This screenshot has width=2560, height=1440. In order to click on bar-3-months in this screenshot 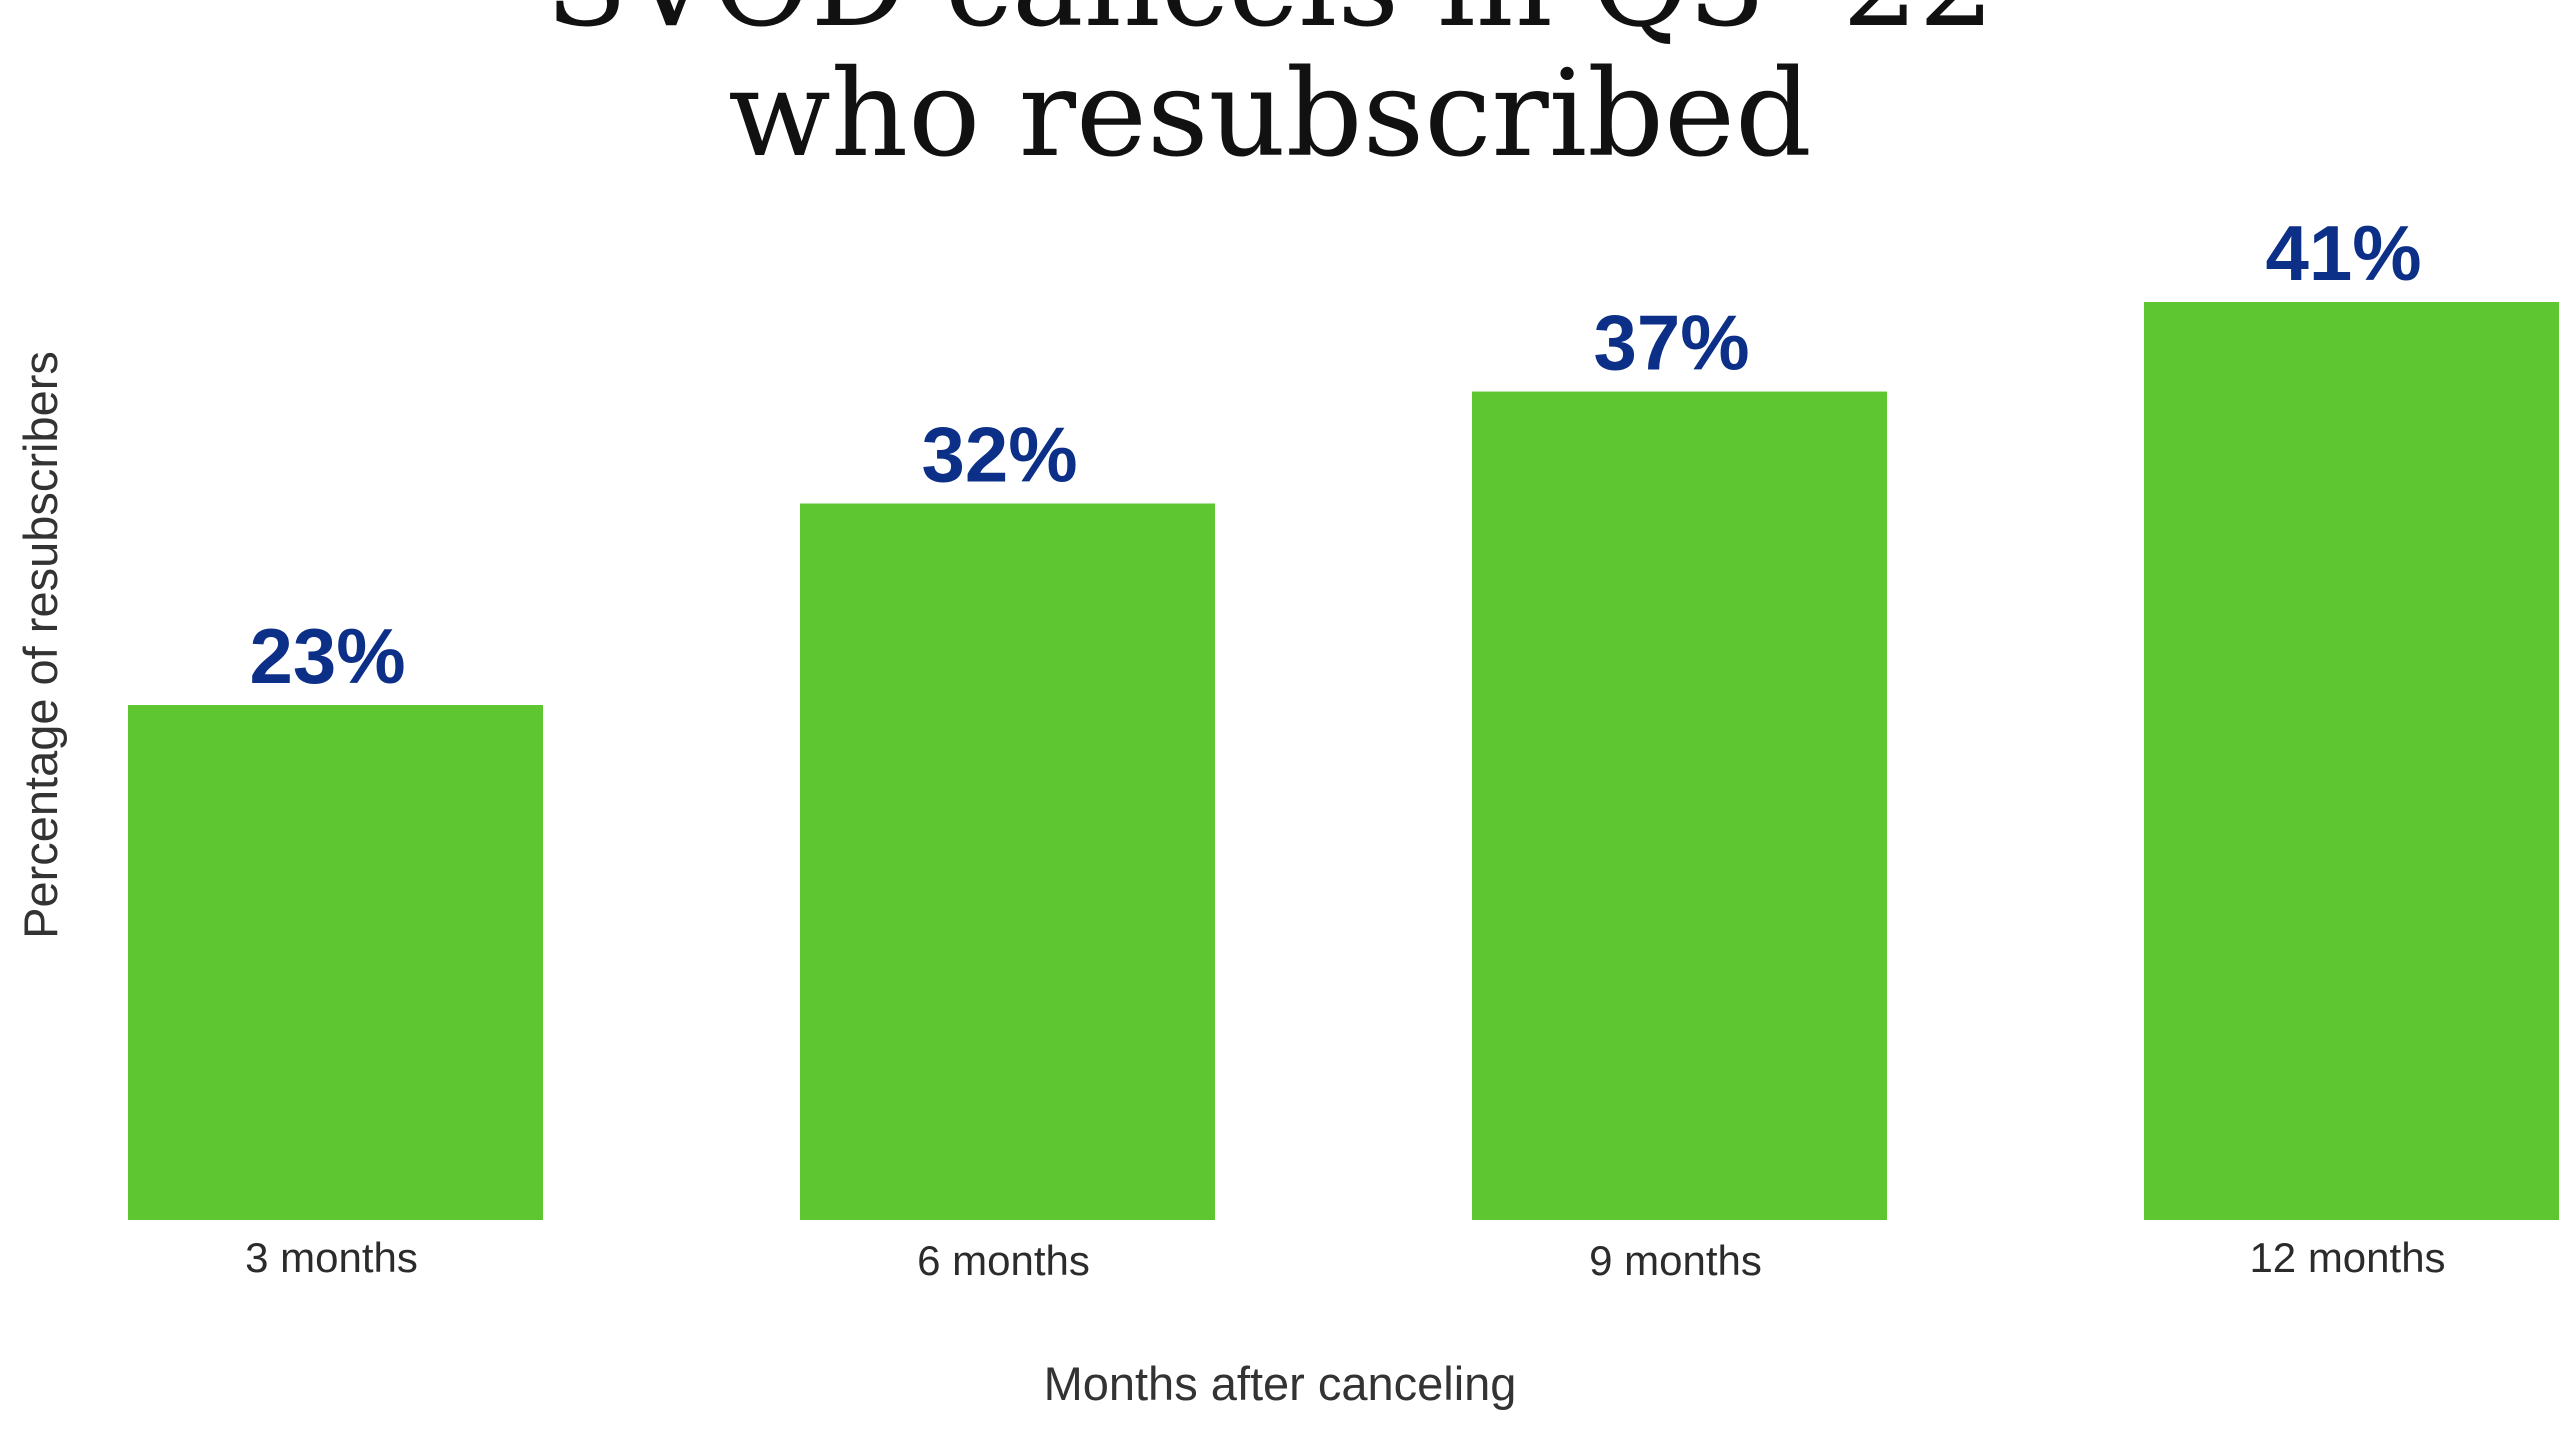, I will do `click(335, 962)`.